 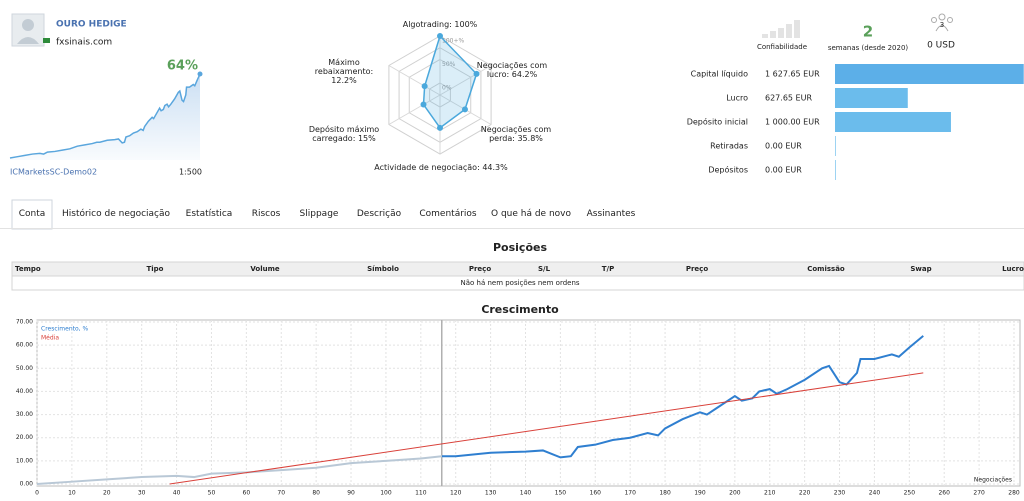 What do you see at coordinates (717, 122) in the screenshot?
I see `bar-label: Depósito inicial` at bounding box center [717, 122].